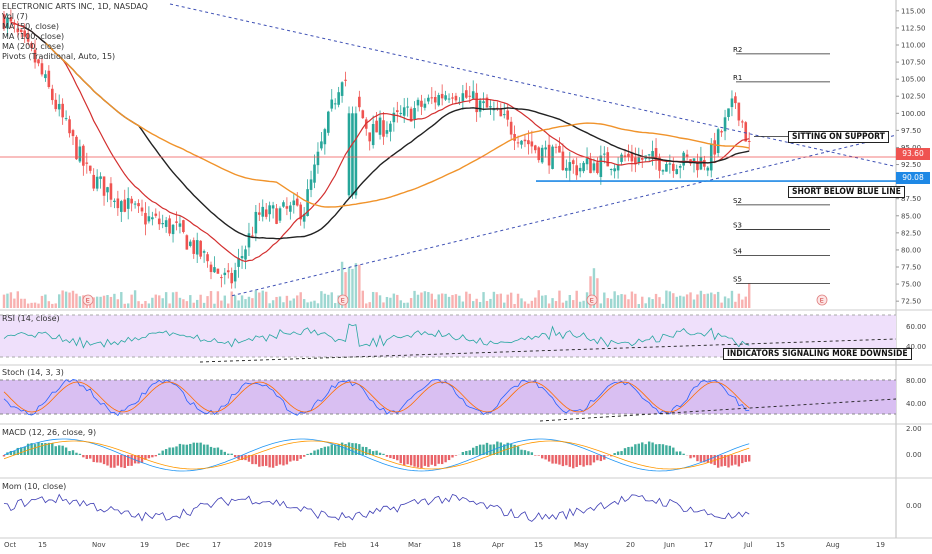 This screenshot has height=554, width=932. I want to click on momentum-line, so click(376, 508).